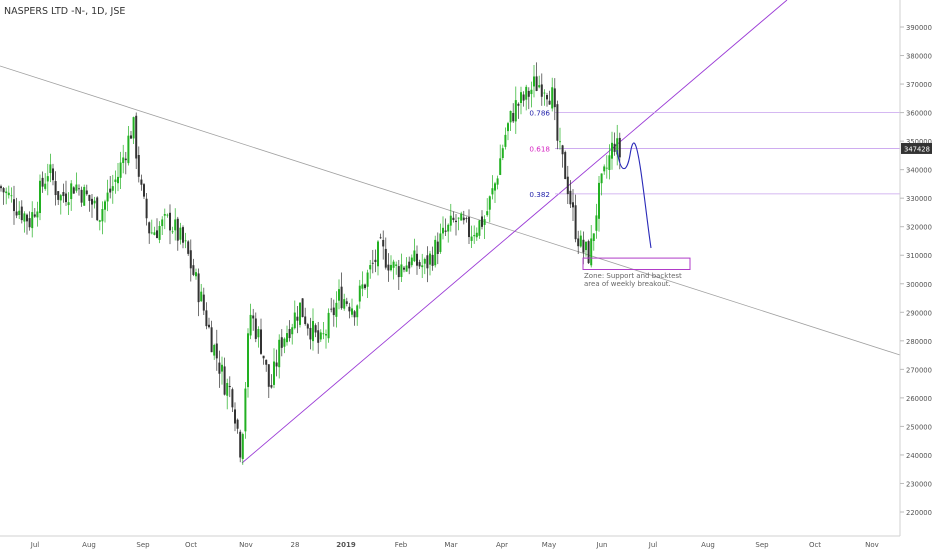  What do you see at coordinates (346, 545) in the screenshot?
I see `time-tick-label: 2019` at bounding box center [346, 545].